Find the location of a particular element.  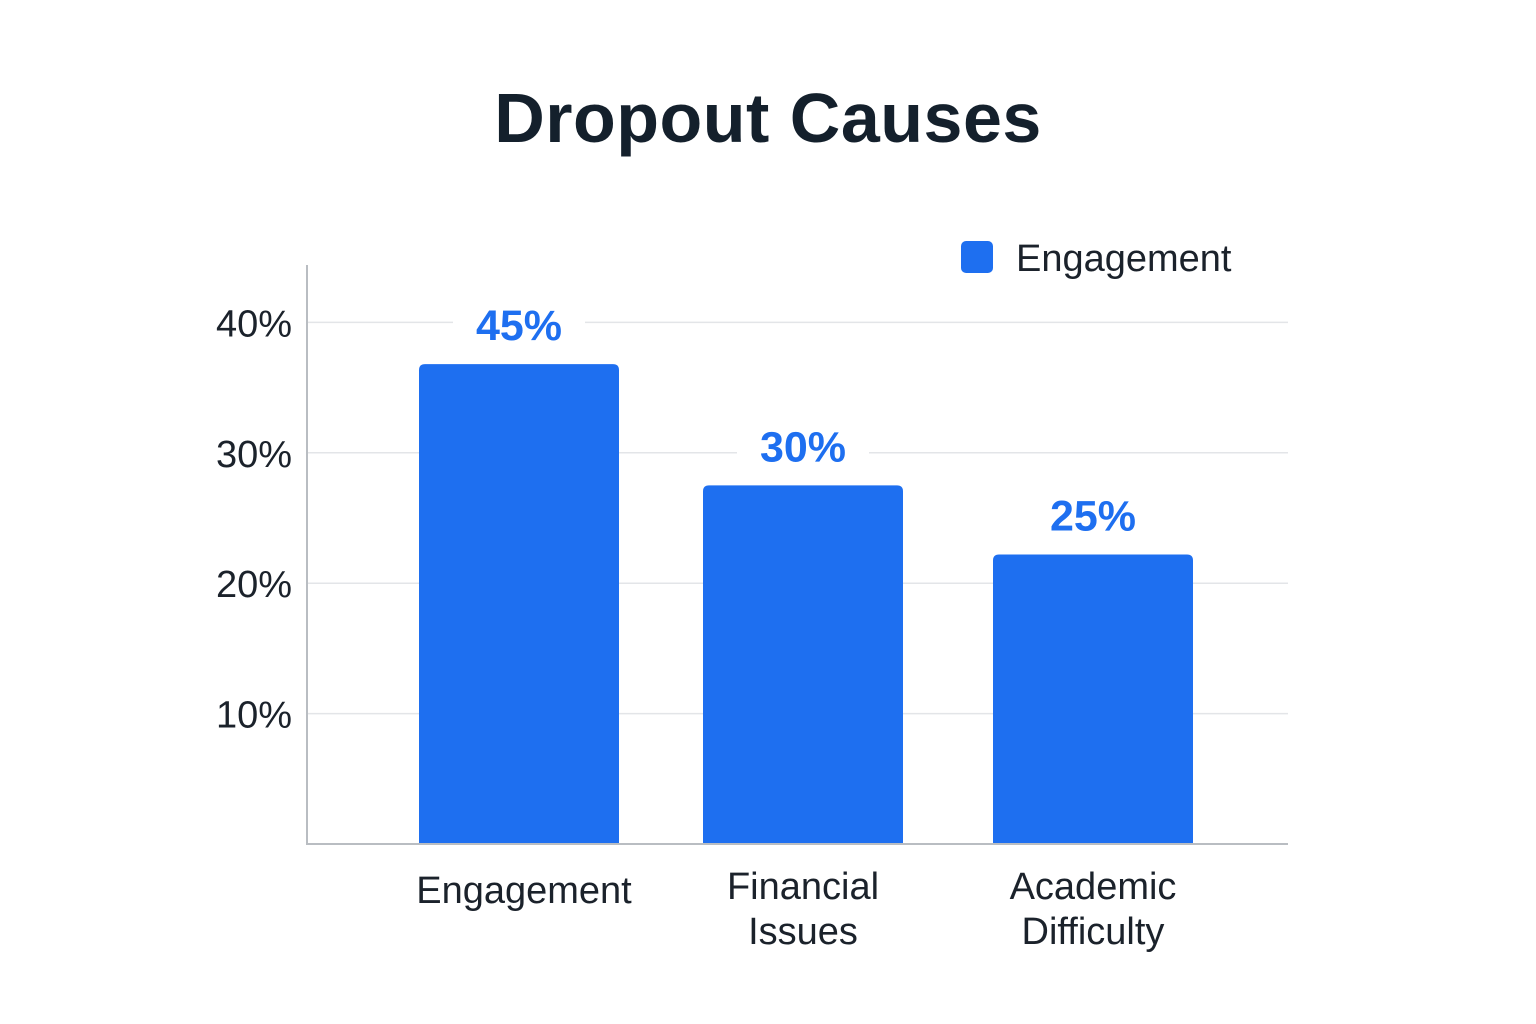

legend-label: Engagement is located at coordinates (1124, 259).